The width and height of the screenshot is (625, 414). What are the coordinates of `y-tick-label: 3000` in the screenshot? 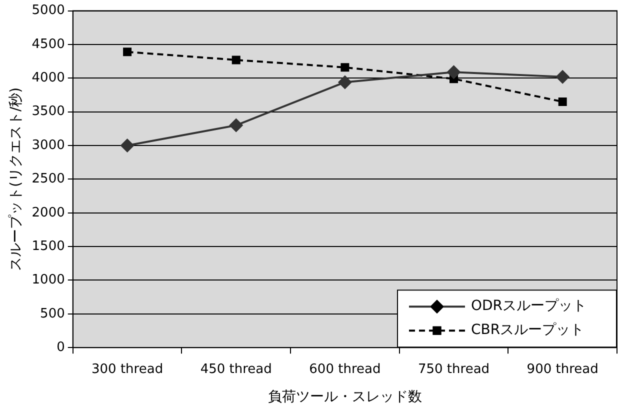 It's located at (48, 145).